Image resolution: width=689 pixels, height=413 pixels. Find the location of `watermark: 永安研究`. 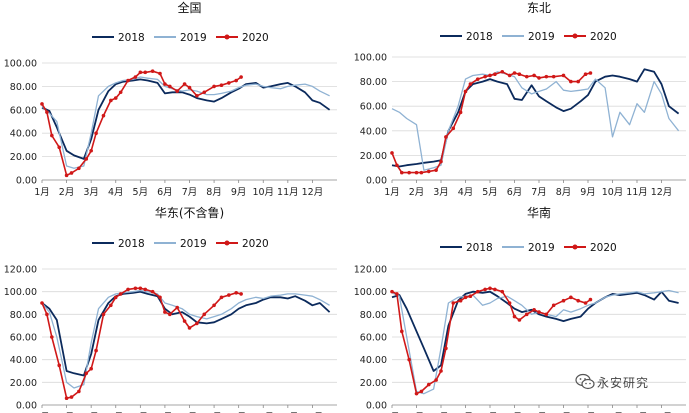

watermark: 永安研究 is located at coordinates (631, 384).